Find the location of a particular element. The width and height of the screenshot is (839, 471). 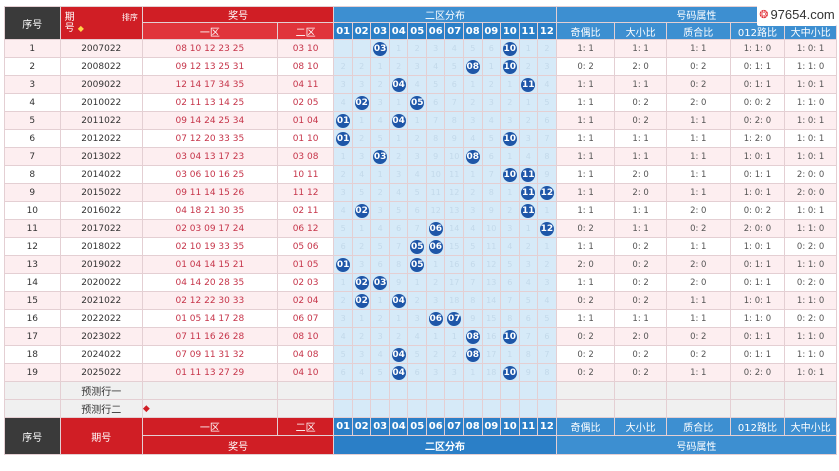

dist-cell: 18 is located at coordinates (454, 300).